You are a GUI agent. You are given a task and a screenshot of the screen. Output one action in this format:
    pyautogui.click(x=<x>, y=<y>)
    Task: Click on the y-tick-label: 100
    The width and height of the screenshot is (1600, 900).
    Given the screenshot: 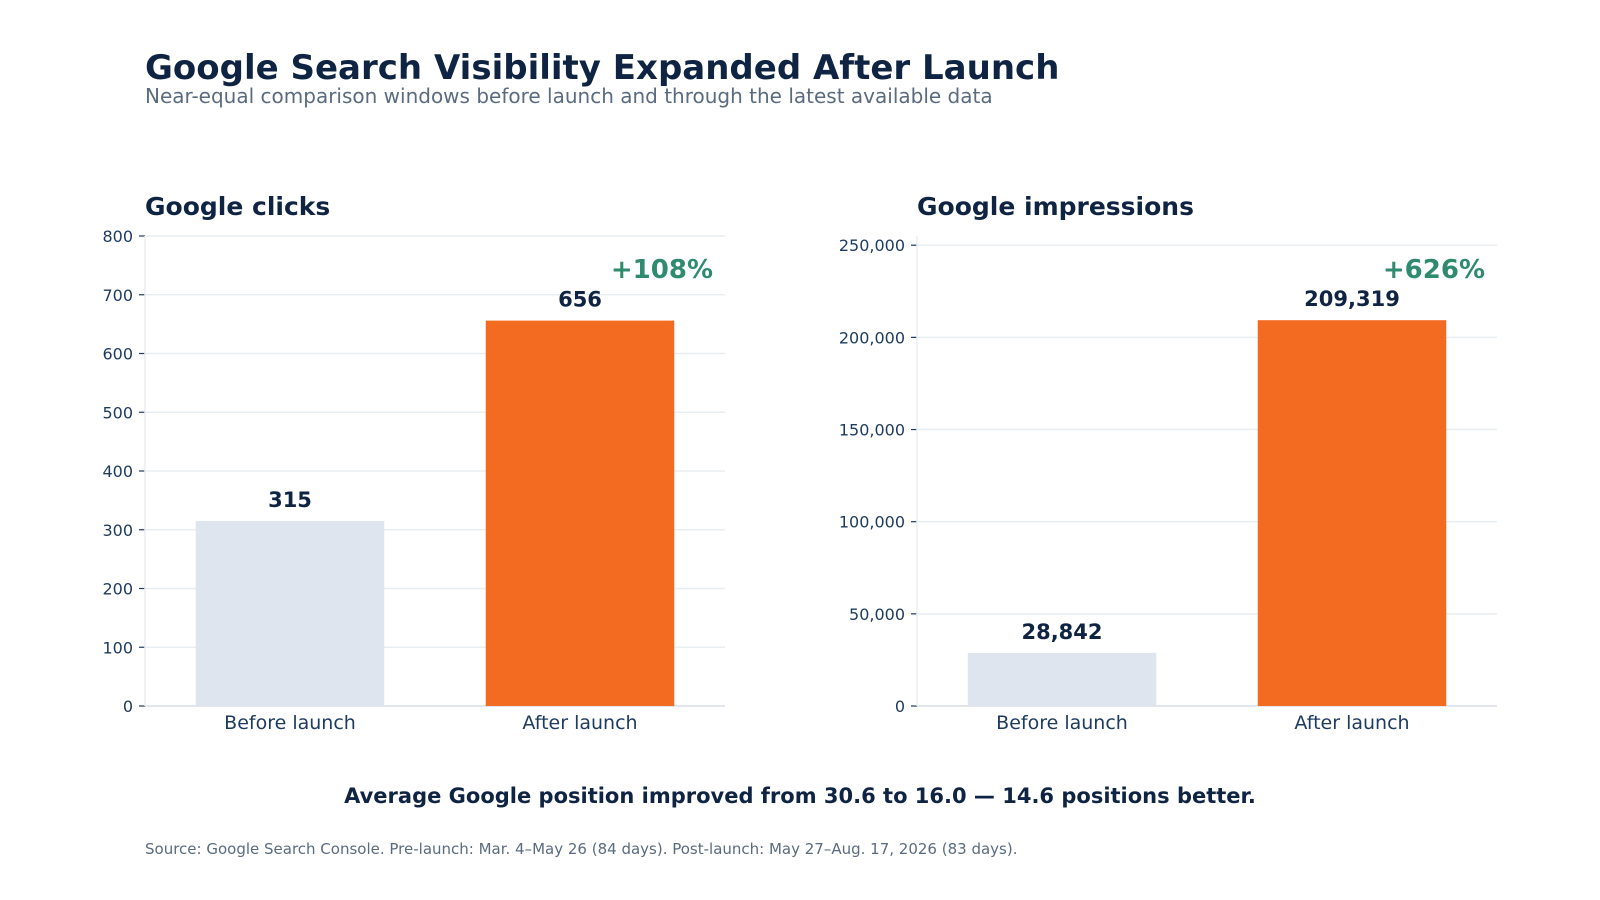 What is the action you would take?
    pyautogui.click(x=117, y=647)
    